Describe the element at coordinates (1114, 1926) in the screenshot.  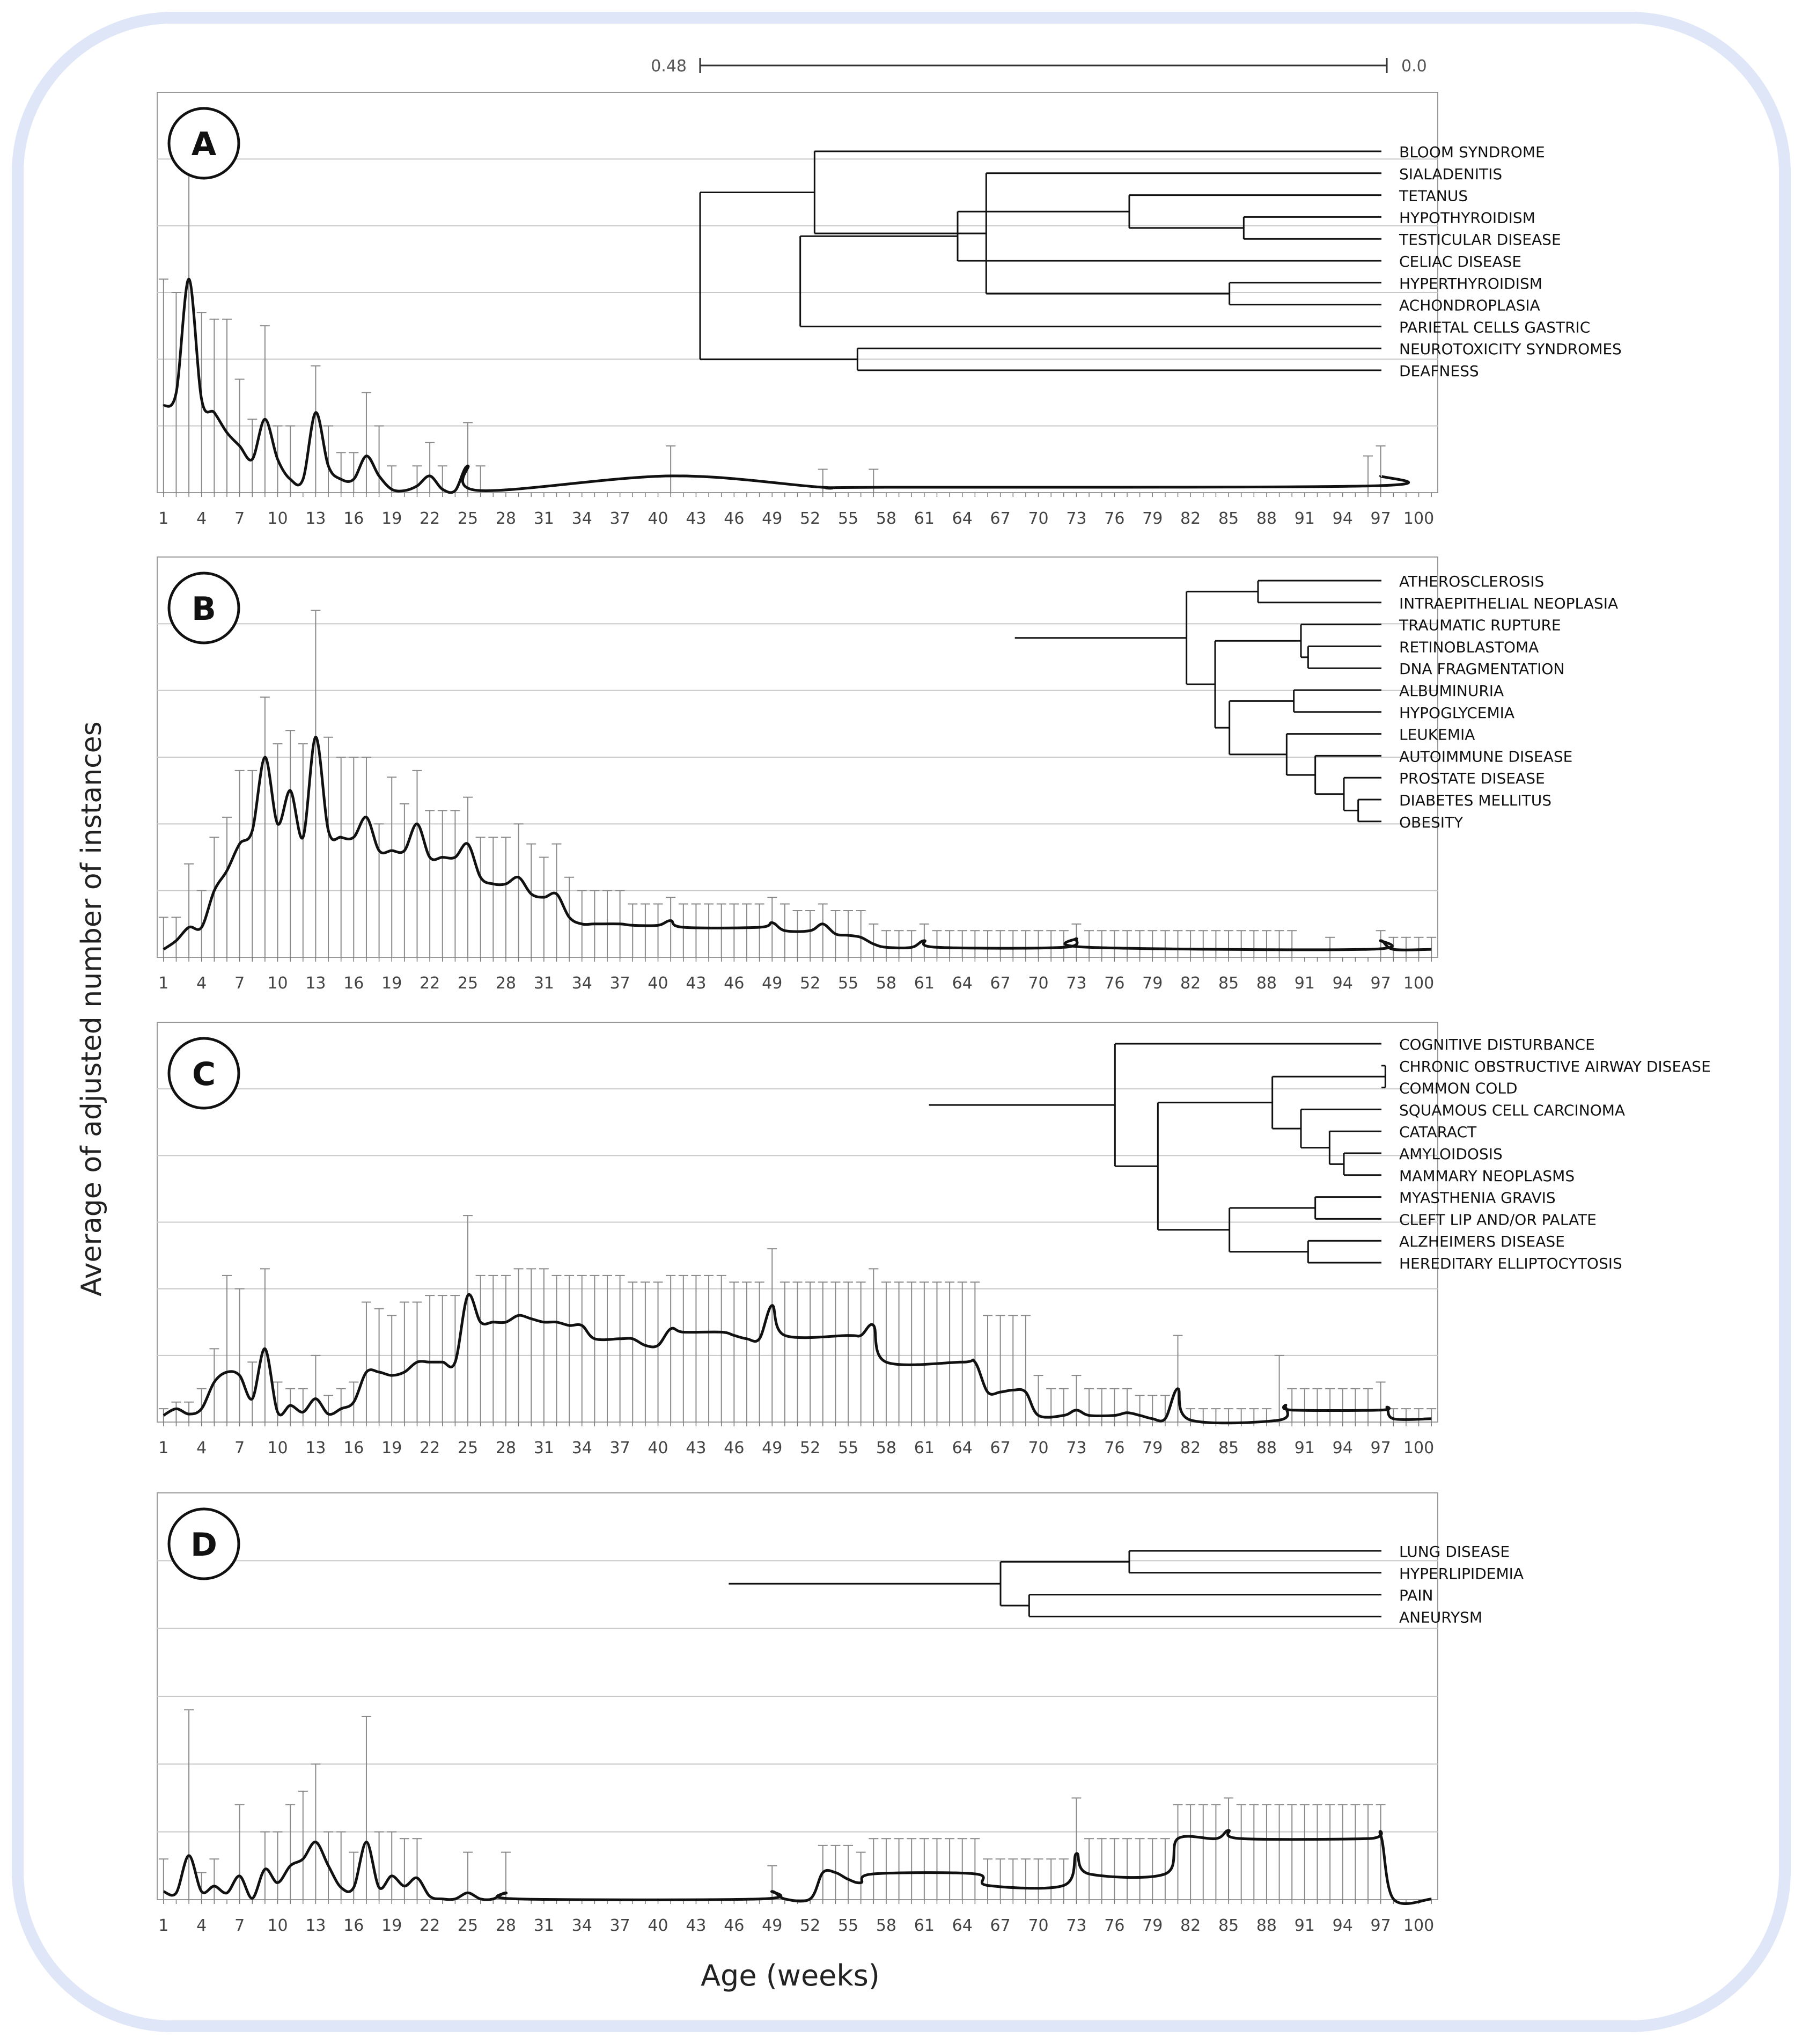
I see `x-tick-label: 76` at that location.